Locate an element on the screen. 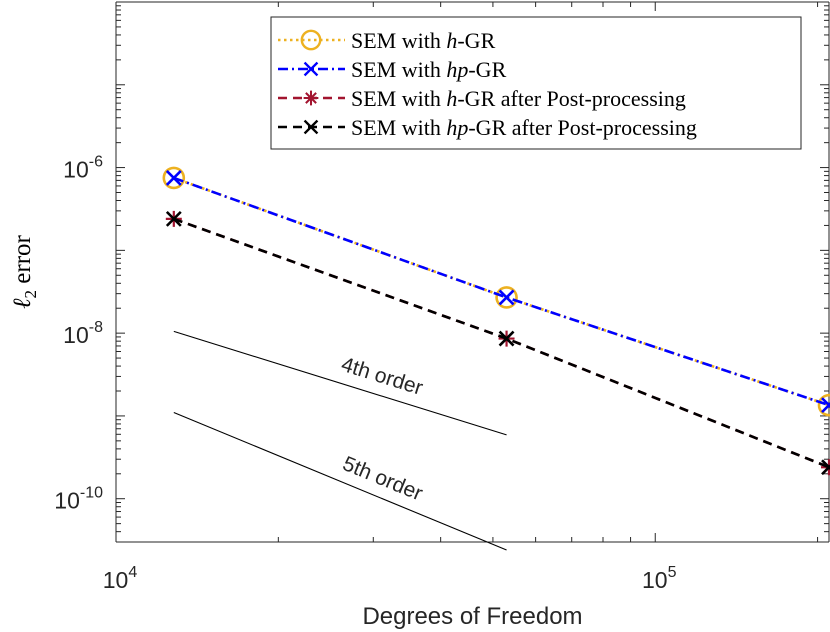 Image resolution: width=830 pixels, height=632 pixels. y-tick-label: 10⁻¹⁰ is located at coordinates (78, 499).